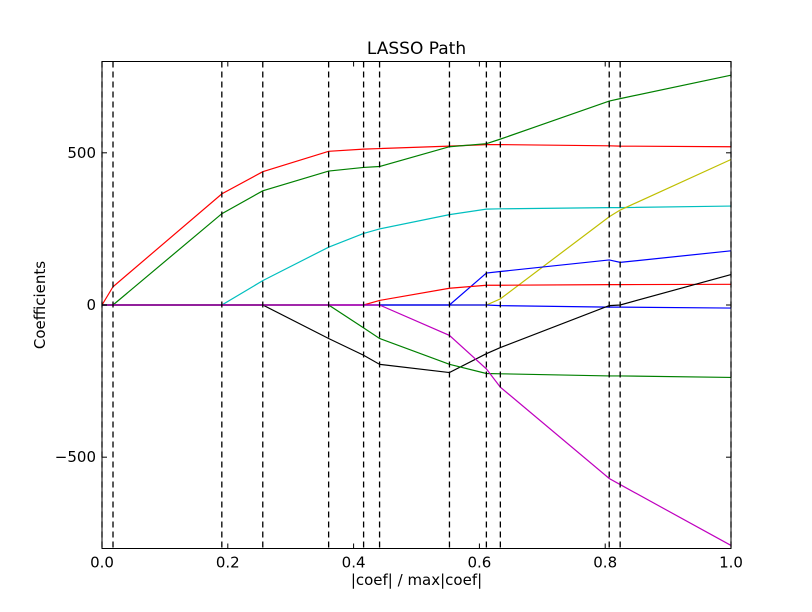  I want to click on y-axis-label: Coefficients, so click(40, 305).